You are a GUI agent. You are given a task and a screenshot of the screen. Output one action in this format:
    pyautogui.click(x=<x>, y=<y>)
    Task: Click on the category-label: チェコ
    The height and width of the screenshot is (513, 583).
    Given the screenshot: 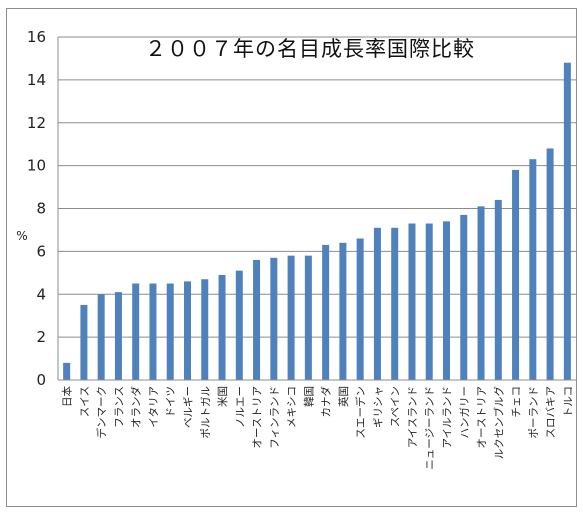 What is the action you would take?
    pyautogui.click(x=517, y=402)
    